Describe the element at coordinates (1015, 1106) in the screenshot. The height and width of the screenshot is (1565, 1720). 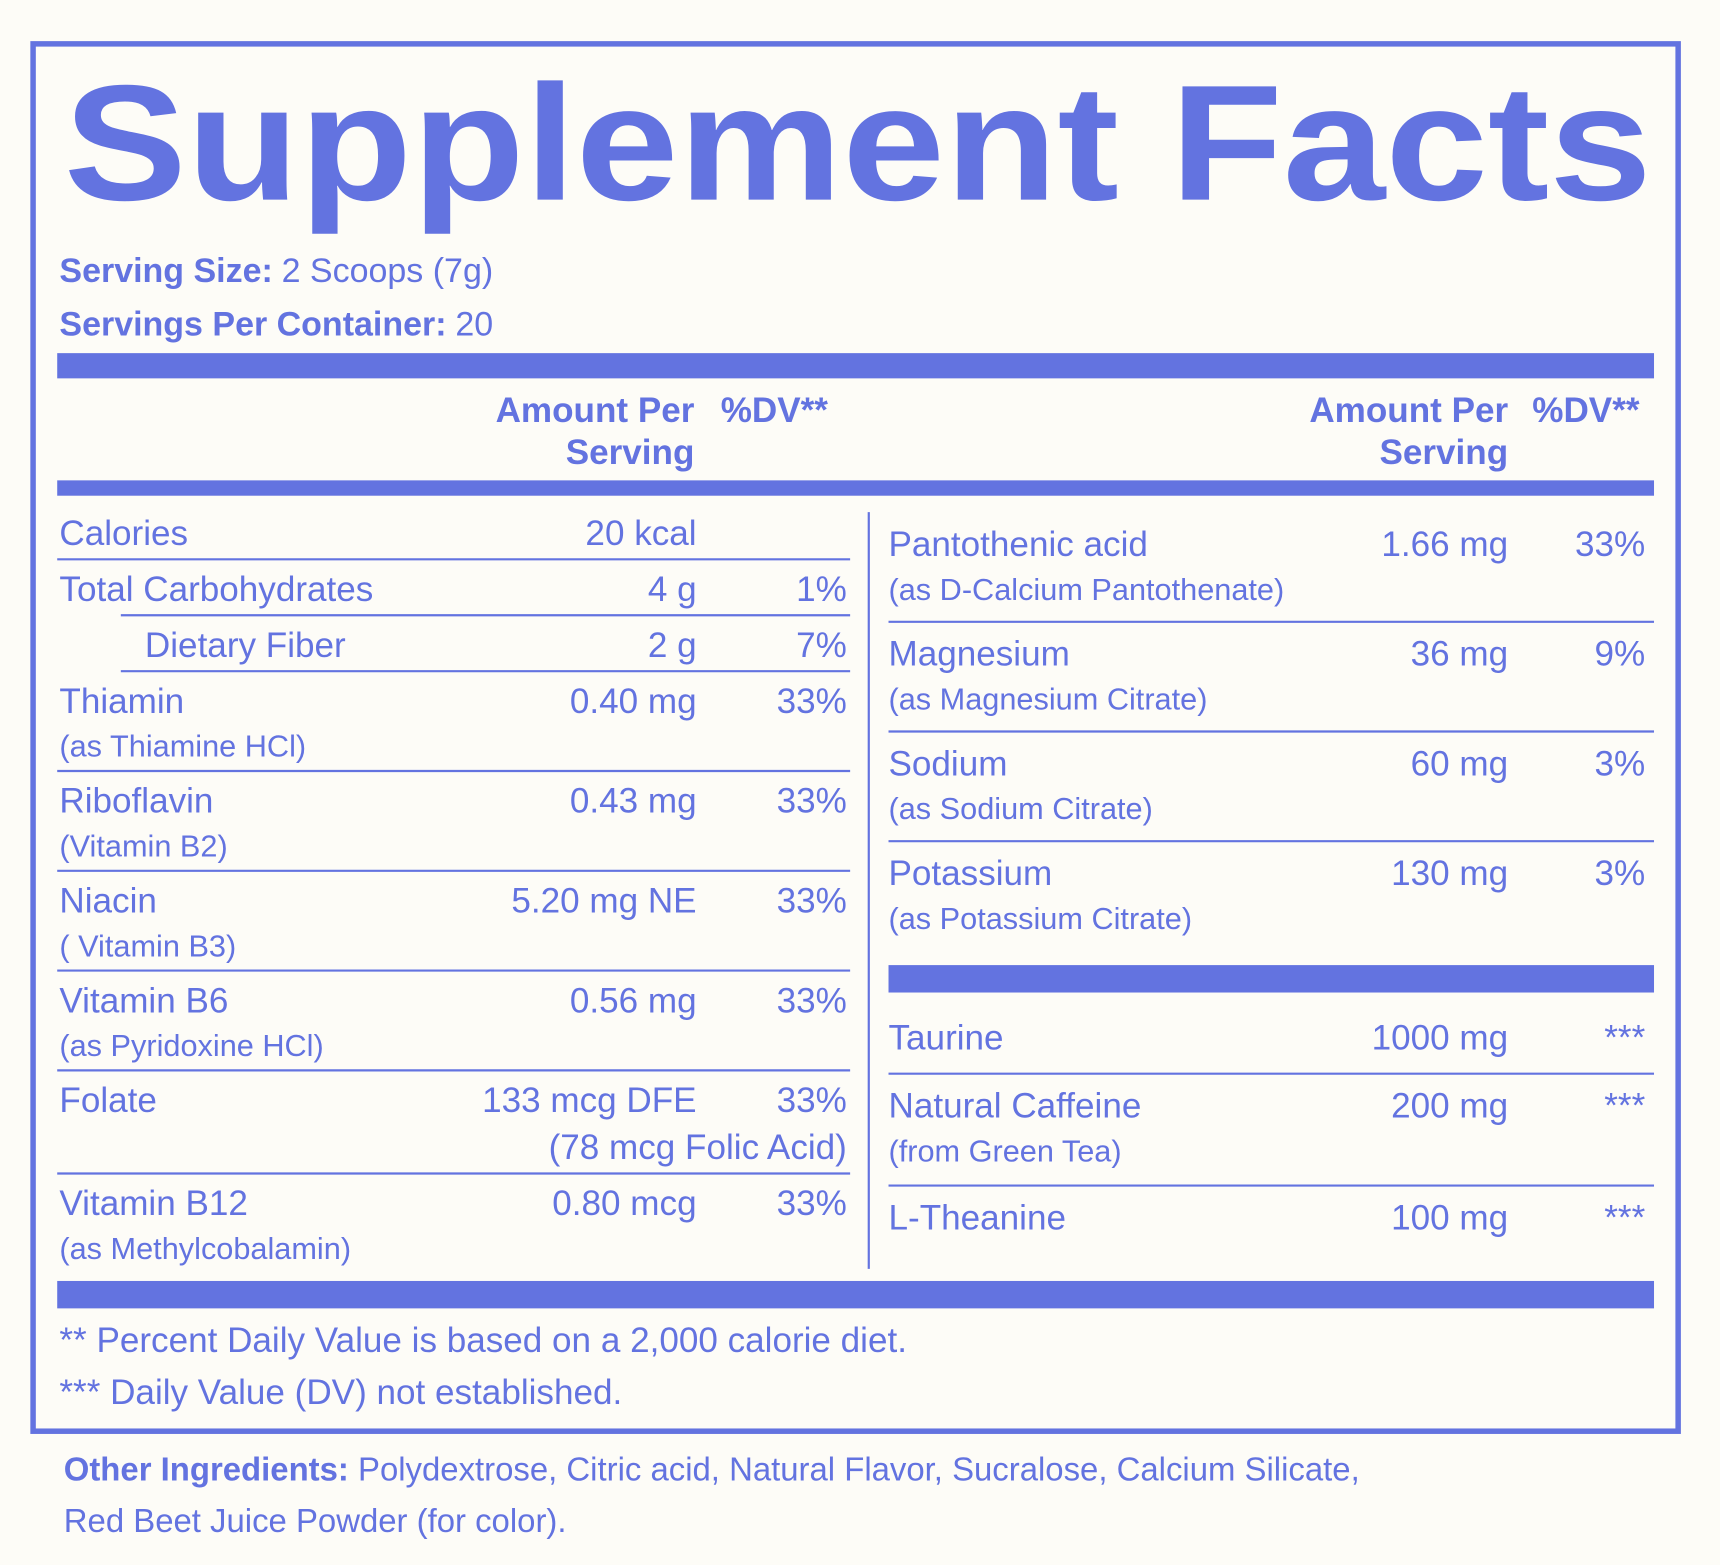
I see `nutrient-name: Natural Caffeine` at that location.